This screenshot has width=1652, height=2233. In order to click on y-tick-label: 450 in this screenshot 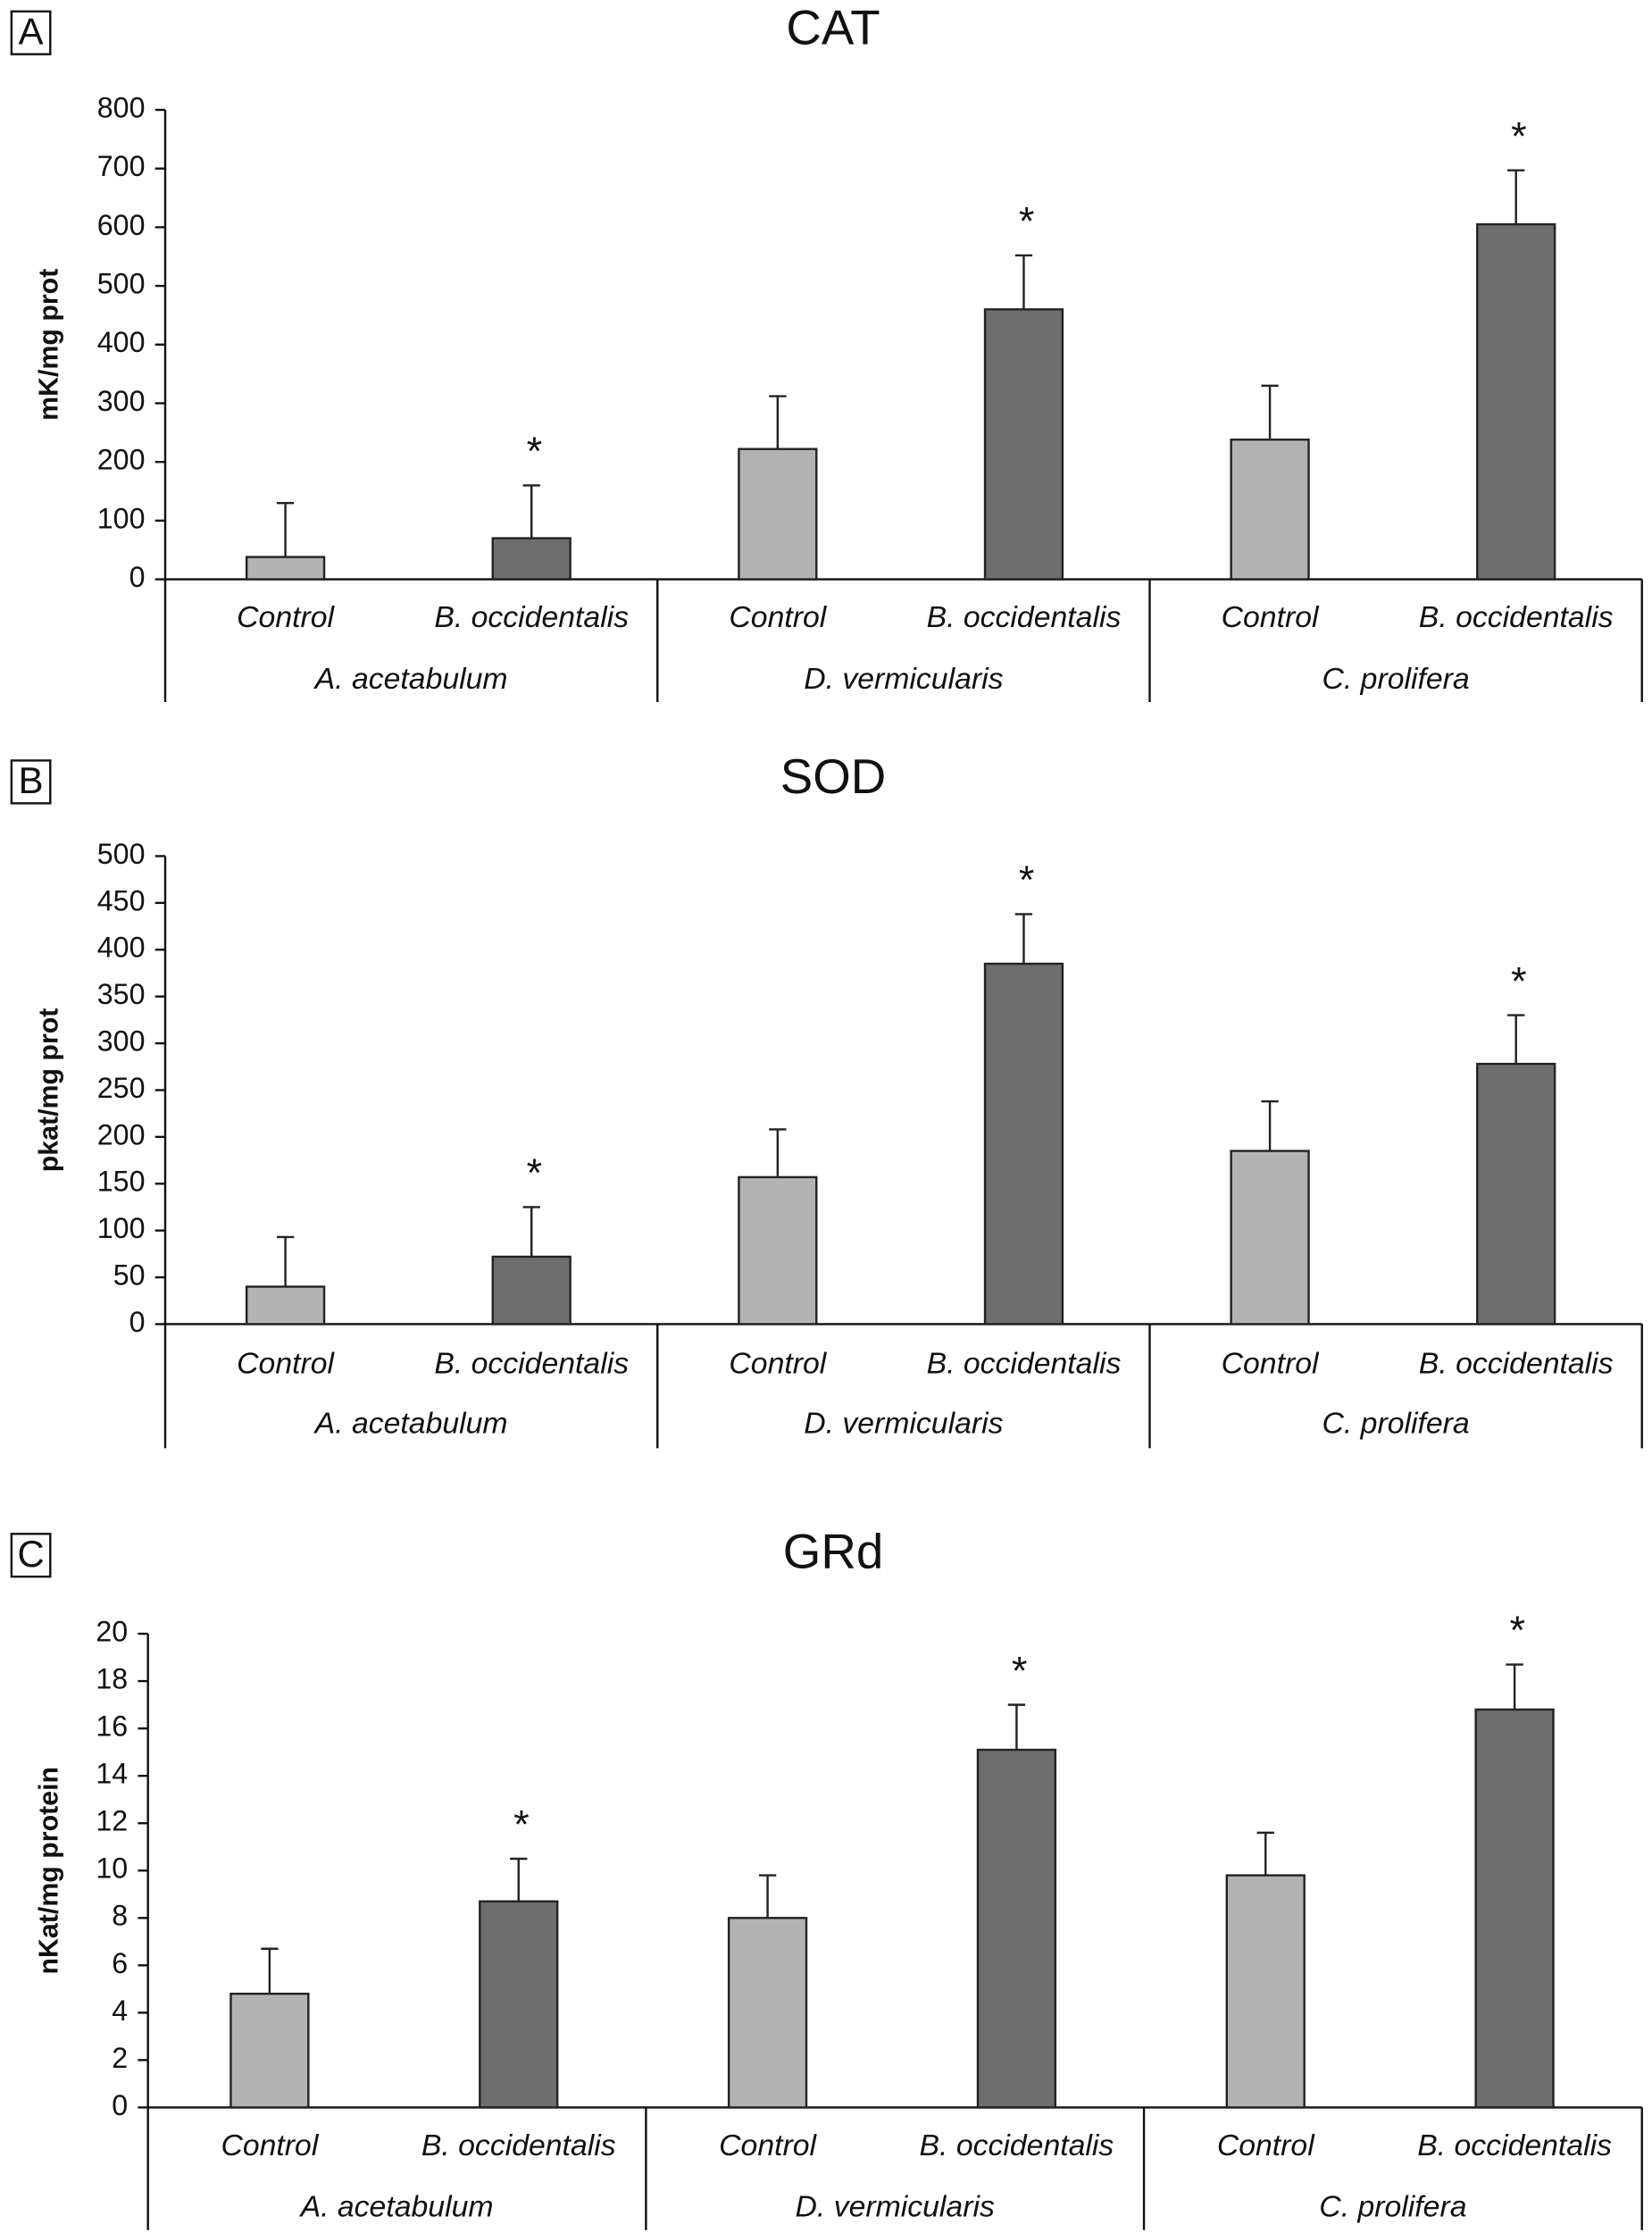, I will do `click(121, 900)`.